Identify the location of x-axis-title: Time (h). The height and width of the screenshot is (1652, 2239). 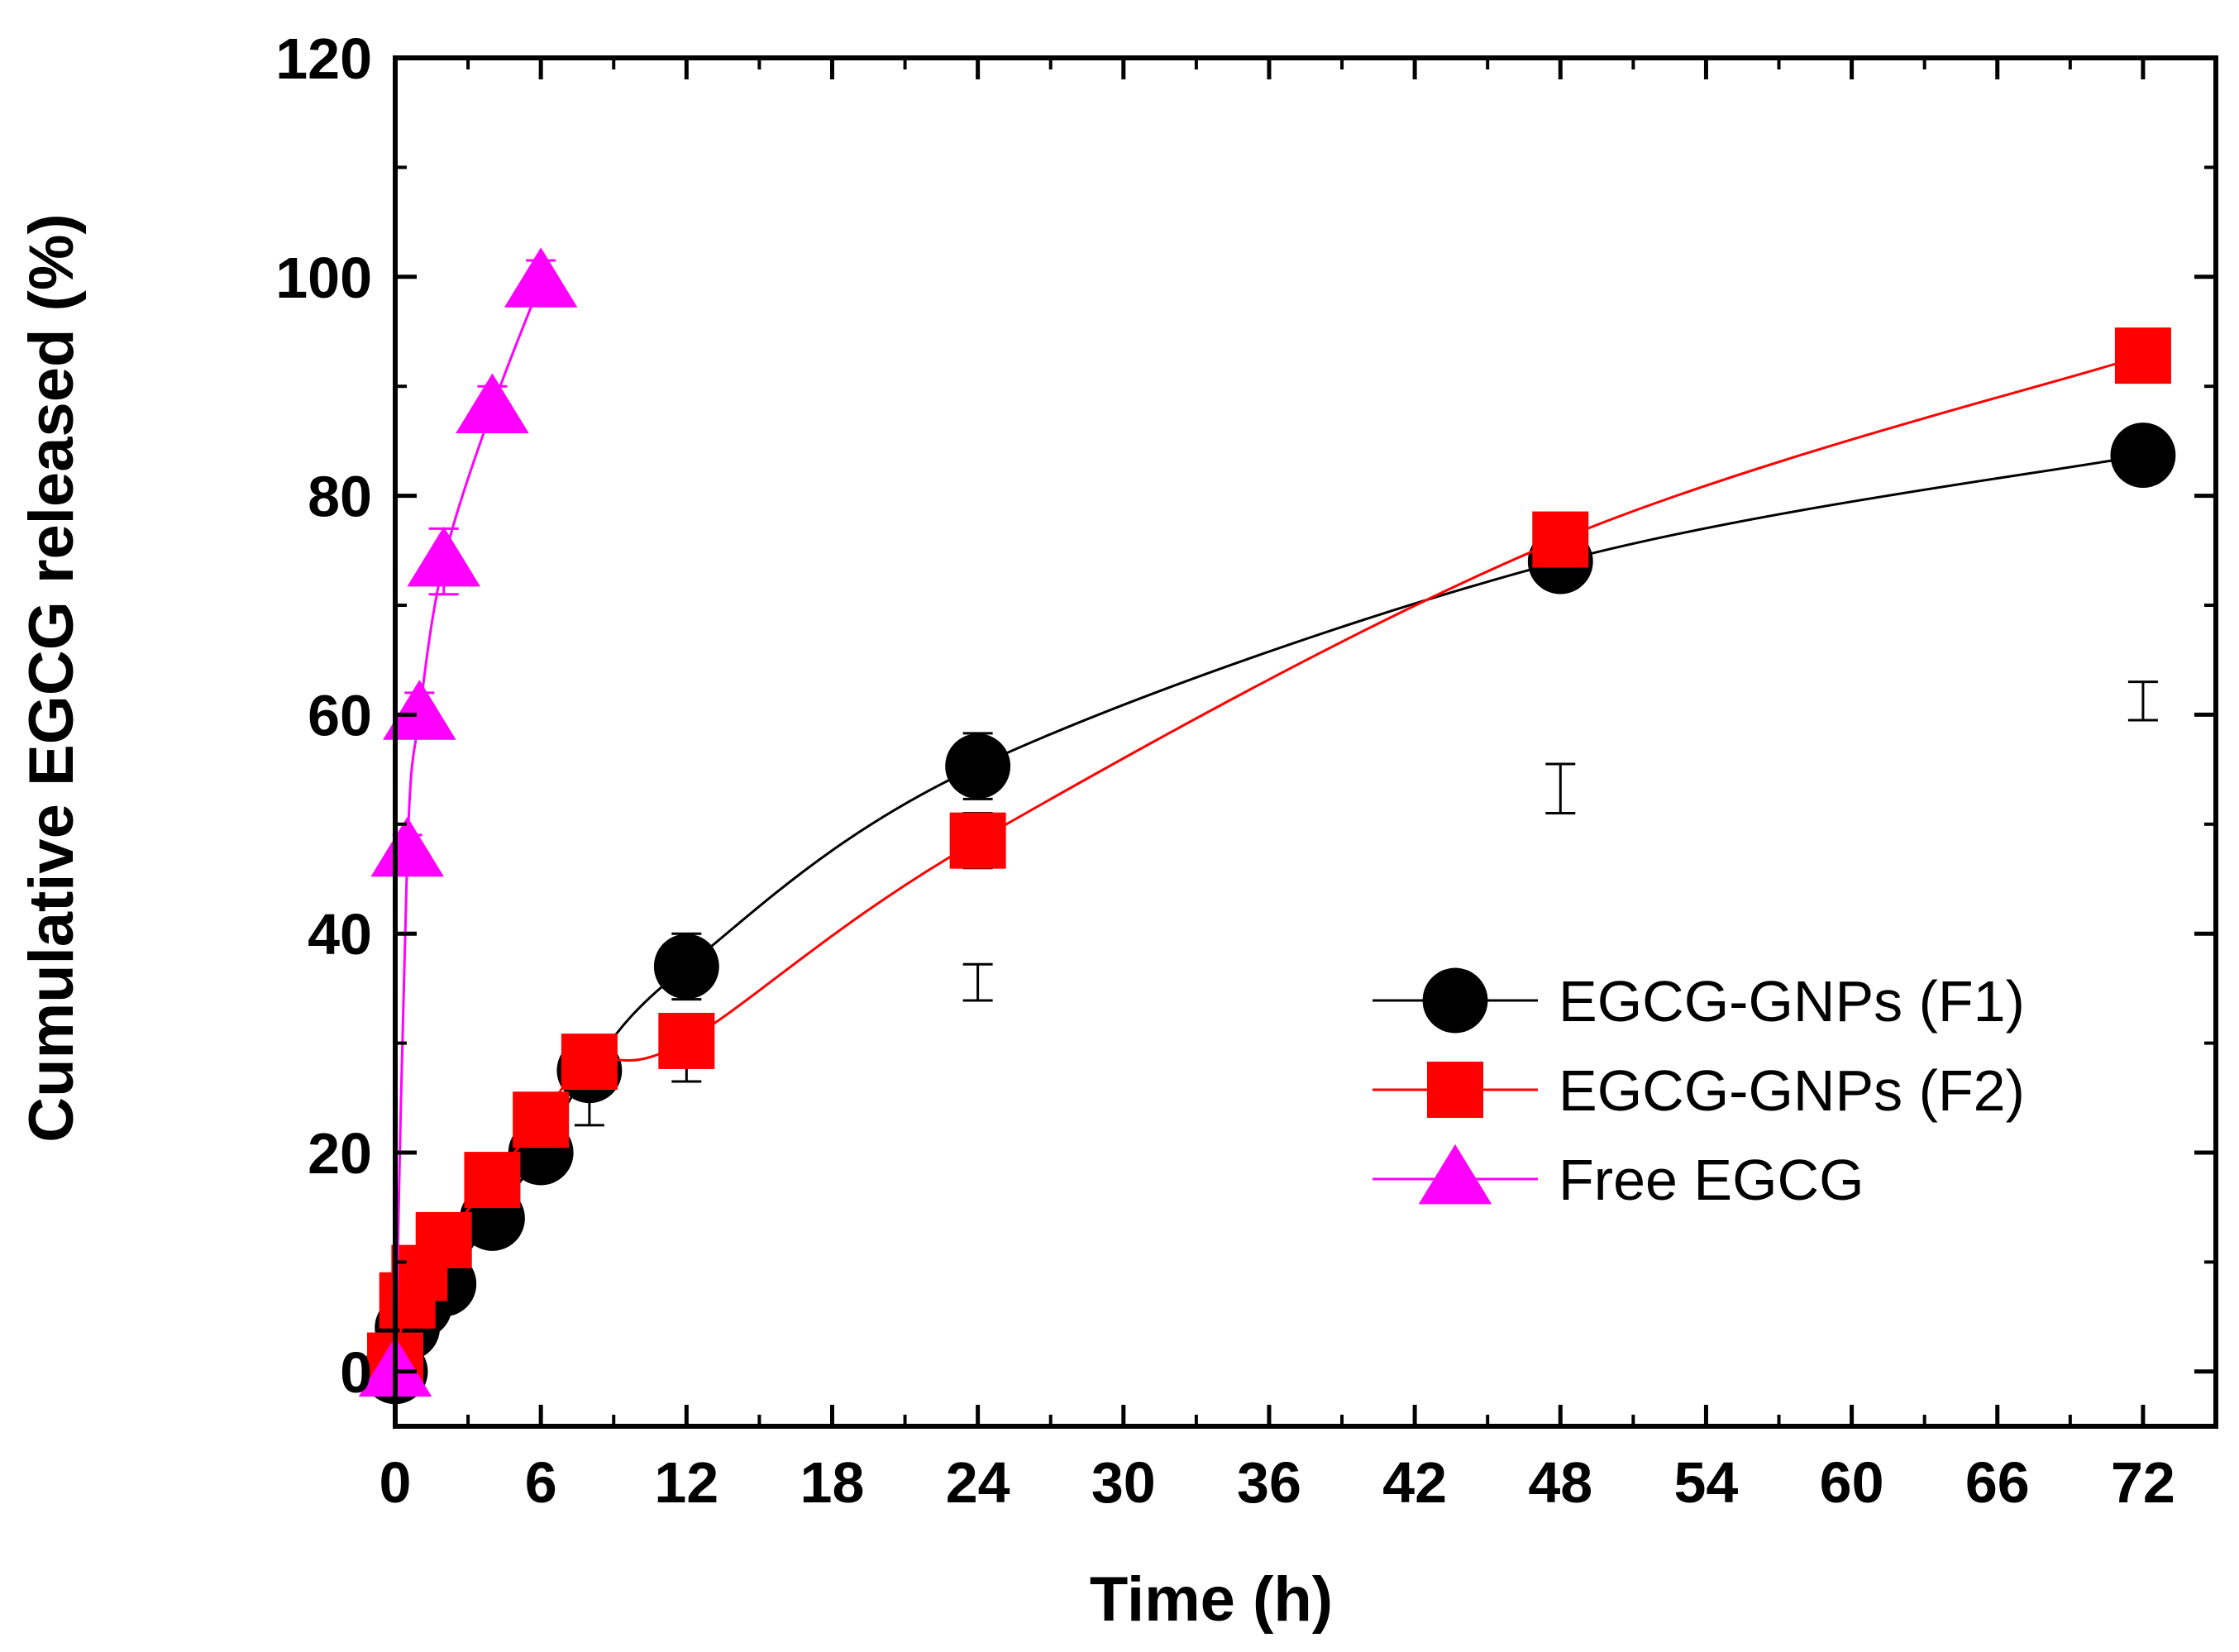
(1211, 1600).